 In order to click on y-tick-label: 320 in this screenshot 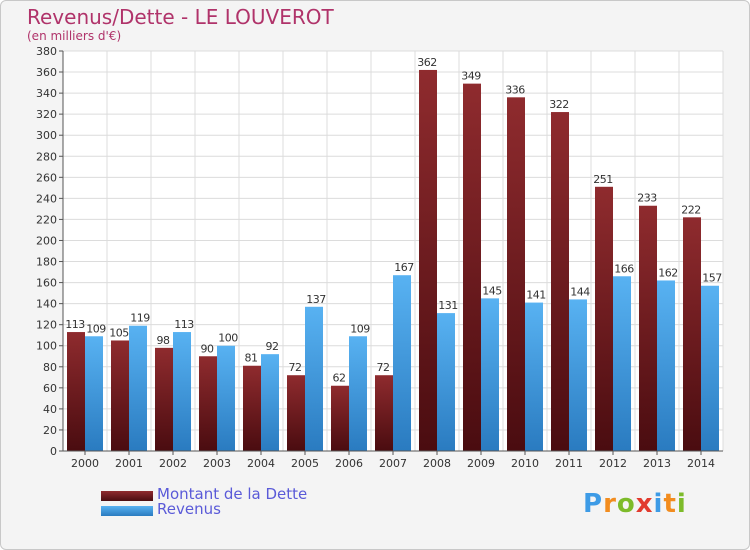, I will do `click(46, 114)`.